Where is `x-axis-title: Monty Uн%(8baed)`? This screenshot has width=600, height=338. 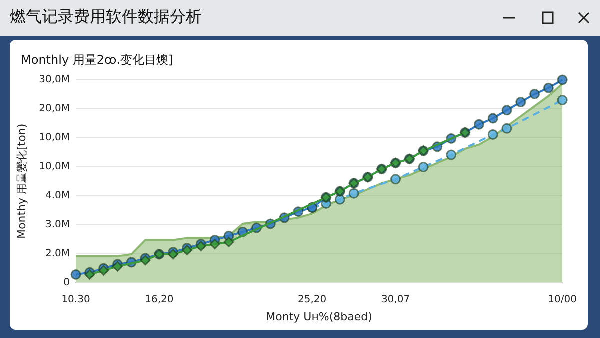 x-axis-title: Monty Uн%(8baed) is located at coordinates (319, 317).